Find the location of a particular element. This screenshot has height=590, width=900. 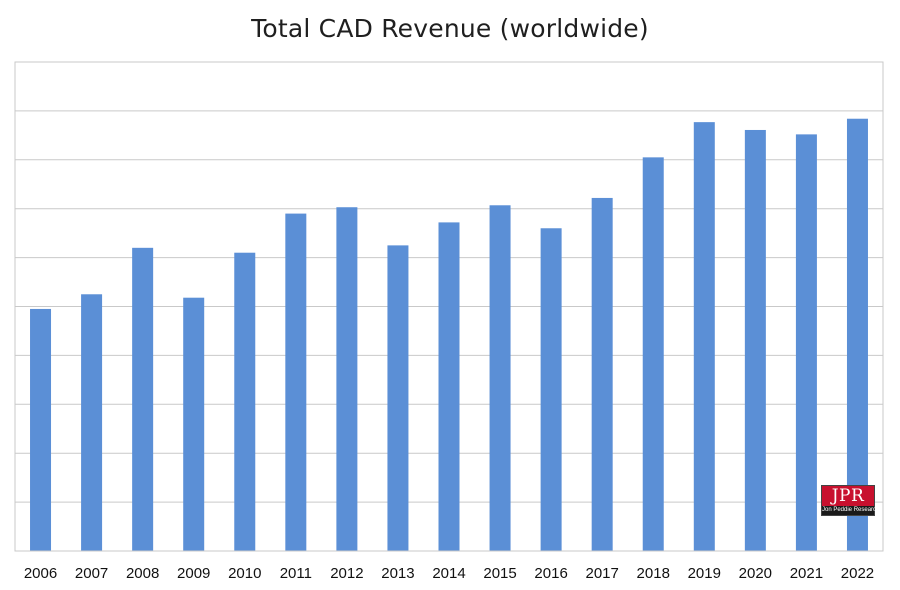

bar-2021 is located at coordinates (806, 342).